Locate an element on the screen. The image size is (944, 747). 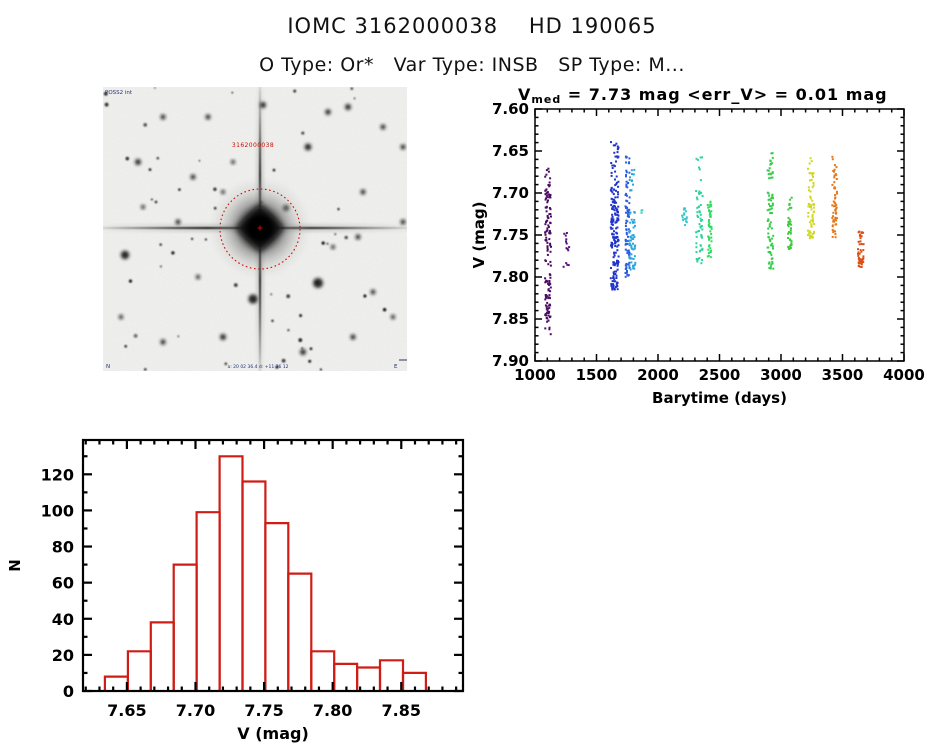
svg-text: 0 is located at coordinates (68, 691).